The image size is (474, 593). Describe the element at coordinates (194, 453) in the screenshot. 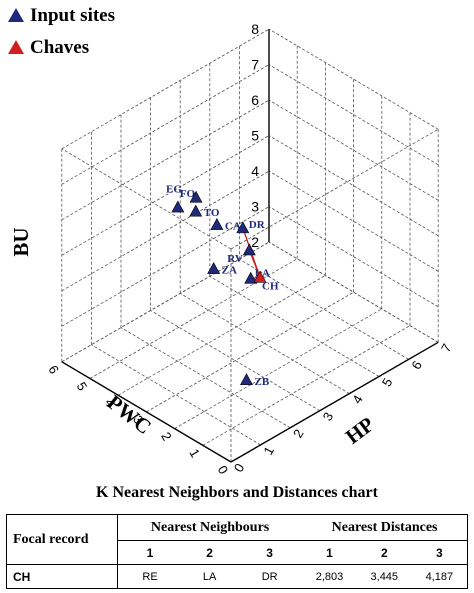

I see `y-tick-label: 1` at that location.